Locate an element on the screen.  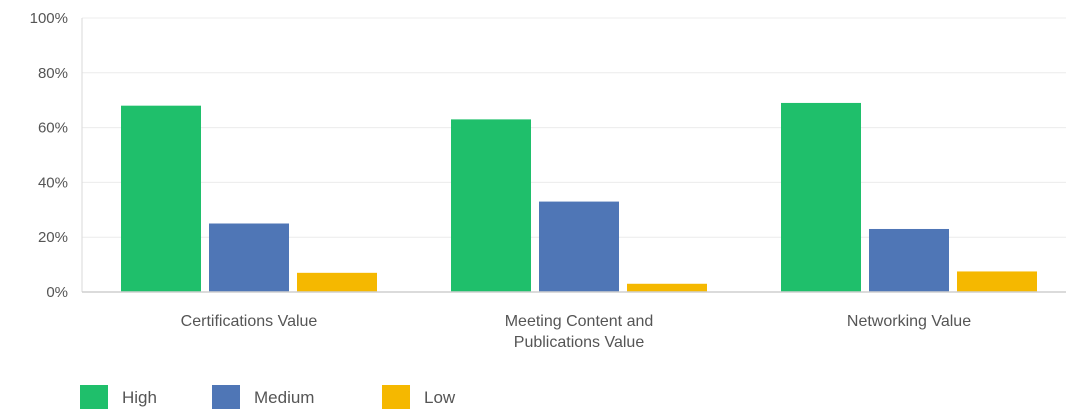
y-tick-label: 40% is located at coordinates (53, 182).